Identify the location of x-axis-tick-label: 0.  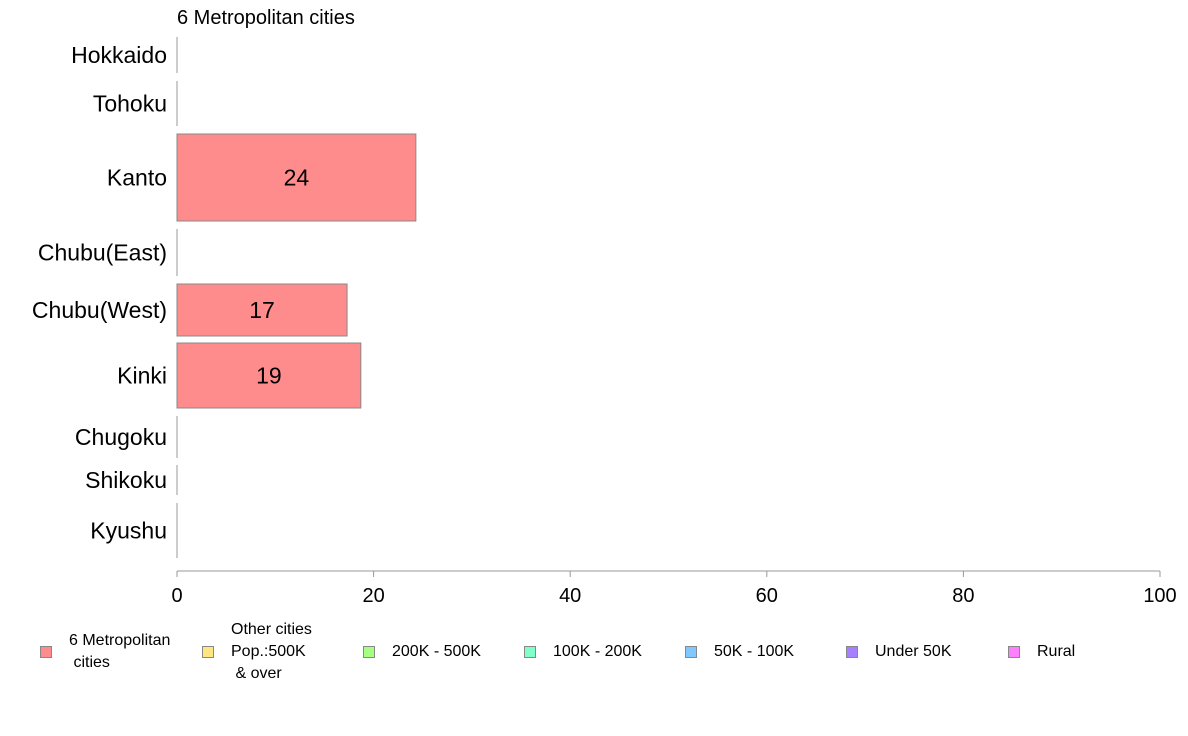
(176, 596).